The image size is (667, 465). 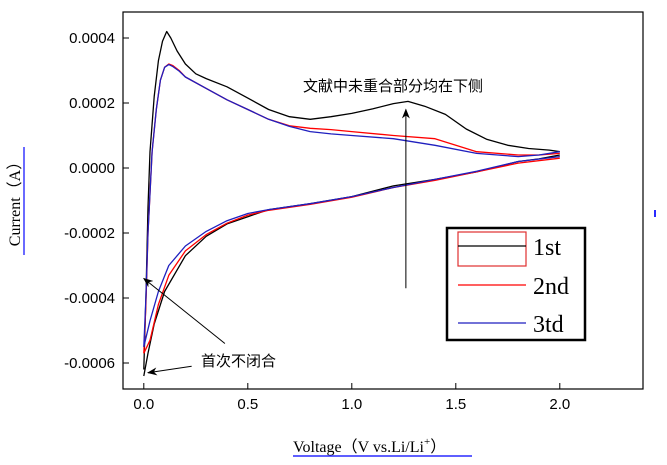 What do you see at coordinates (359, 447) in the screenshot?
I see `x-axis-title-main: Voltage（V vs.Li/Li` at bounding box center [359, 447].